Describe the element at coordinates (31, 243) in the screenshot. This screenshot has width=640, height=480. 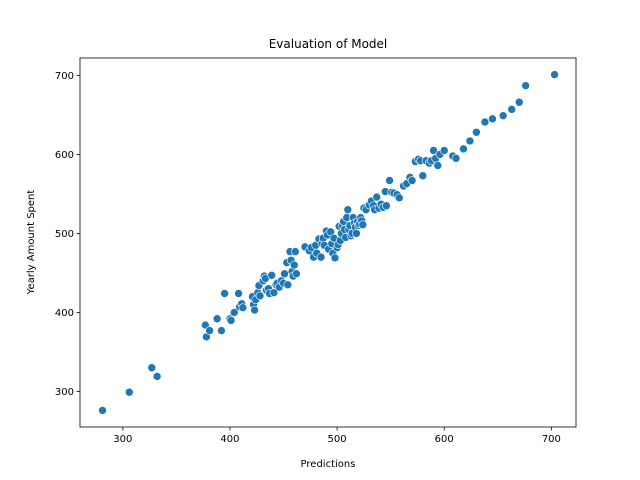
I see `y-axis-label: Yearly Amount Spent` at that location.